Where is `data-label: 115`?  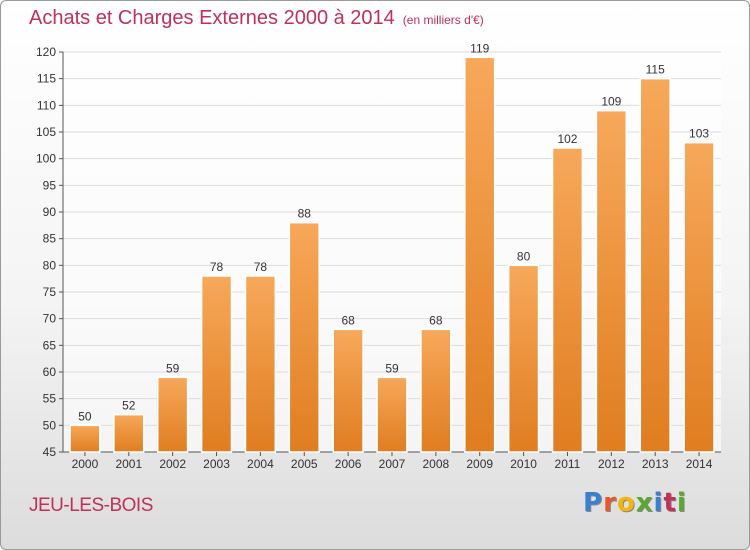 data-label: 115 is located at coordinates (655, 70).